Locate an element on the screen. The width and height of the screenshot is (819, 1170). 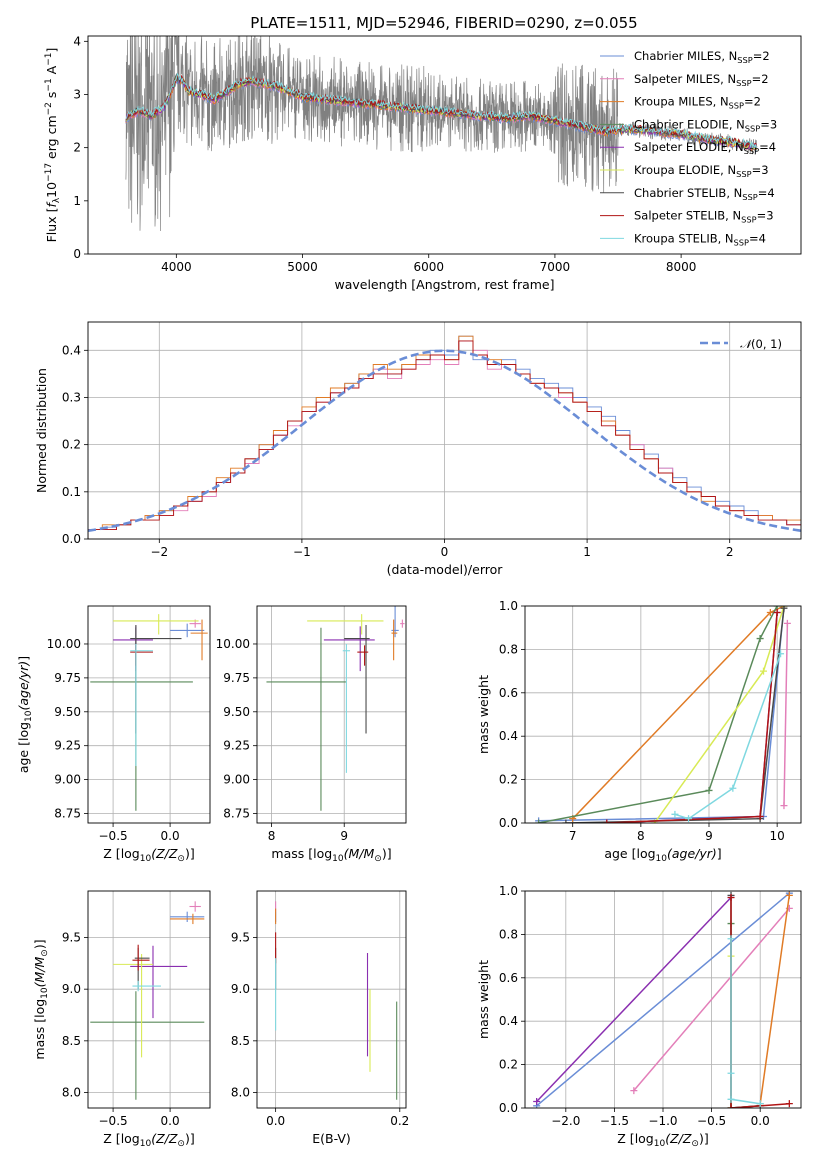
y-tick-label: 1.0 is located at coordinates (508, 606).